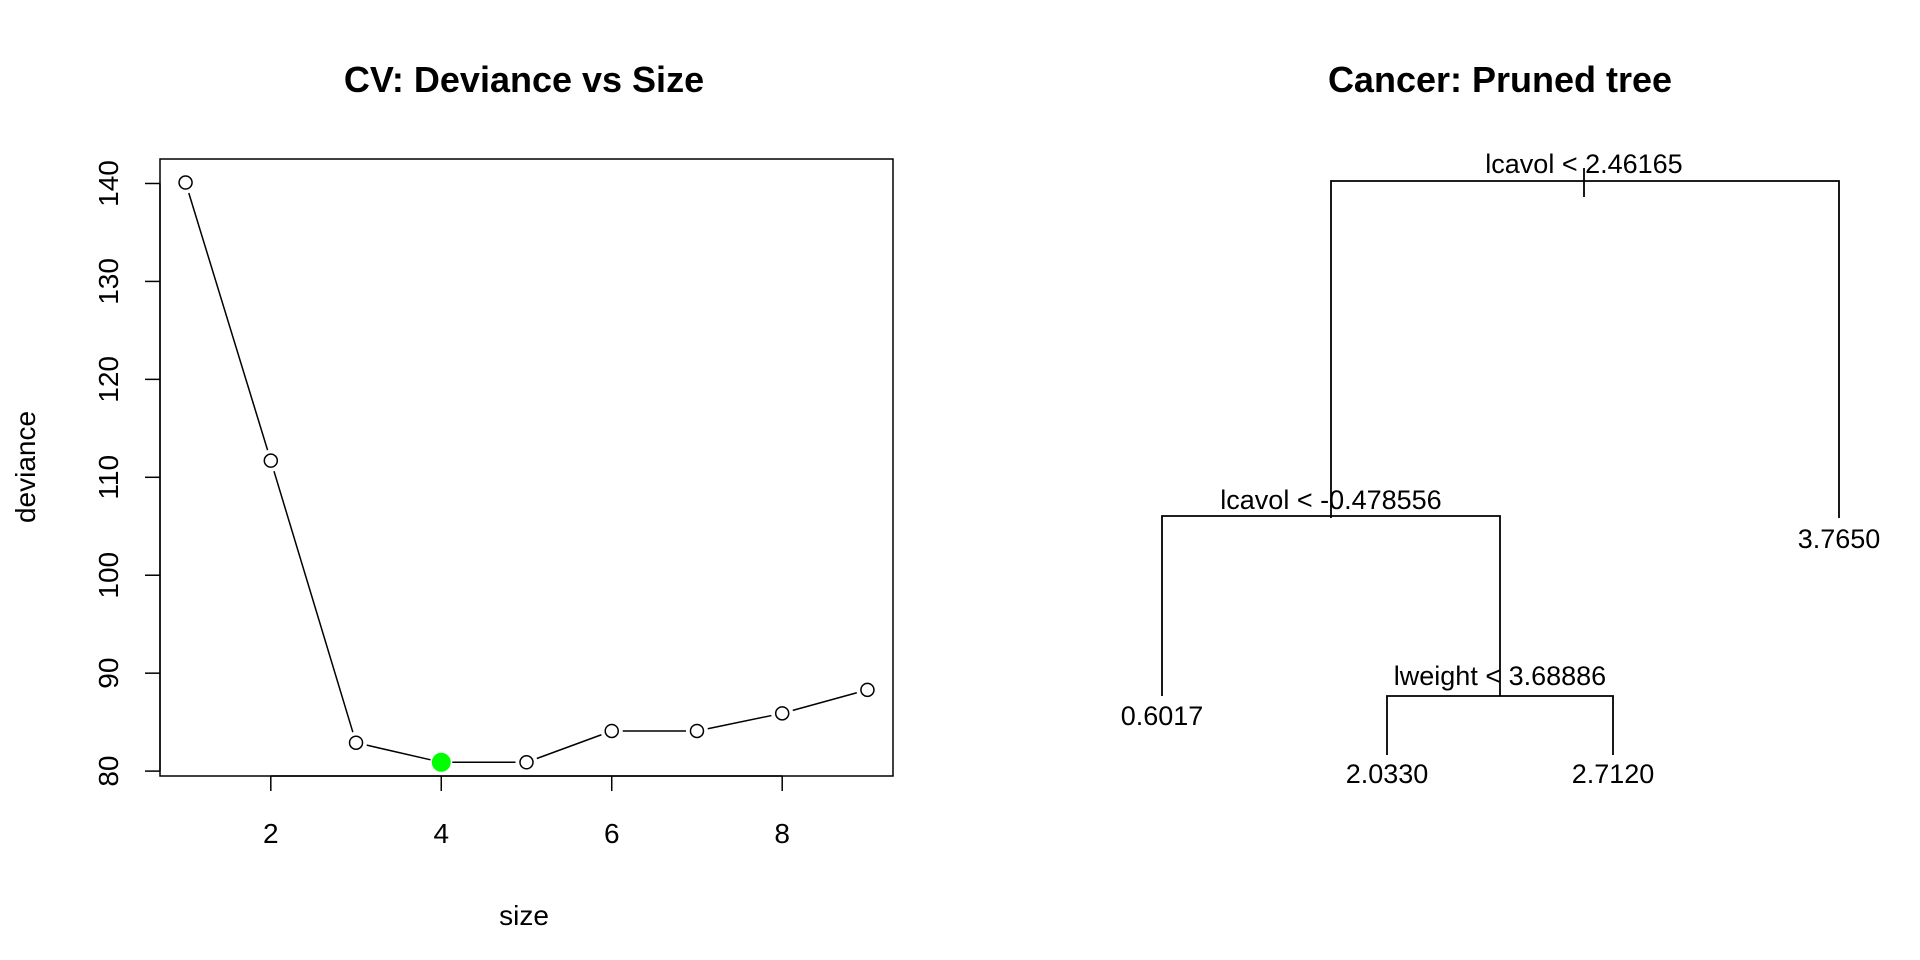 The width and height of the screenshot is (1920, 960). I want to click on x-tick-label: 2, so click(271, 833).